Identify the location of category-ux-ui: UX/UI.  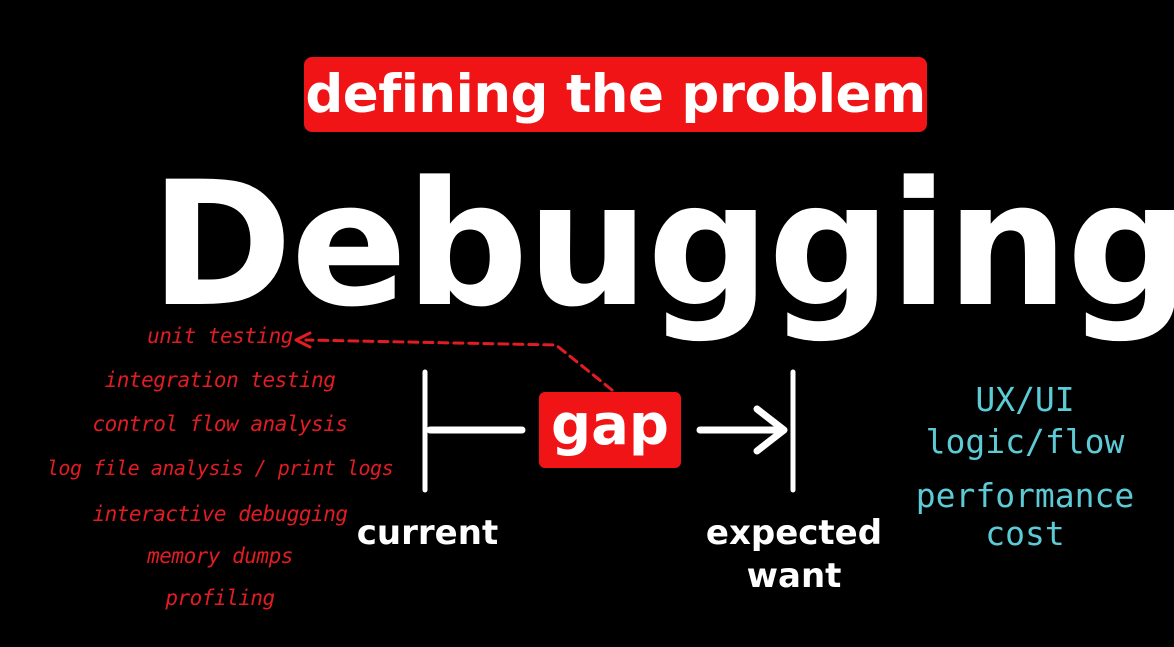
(1025, 399).